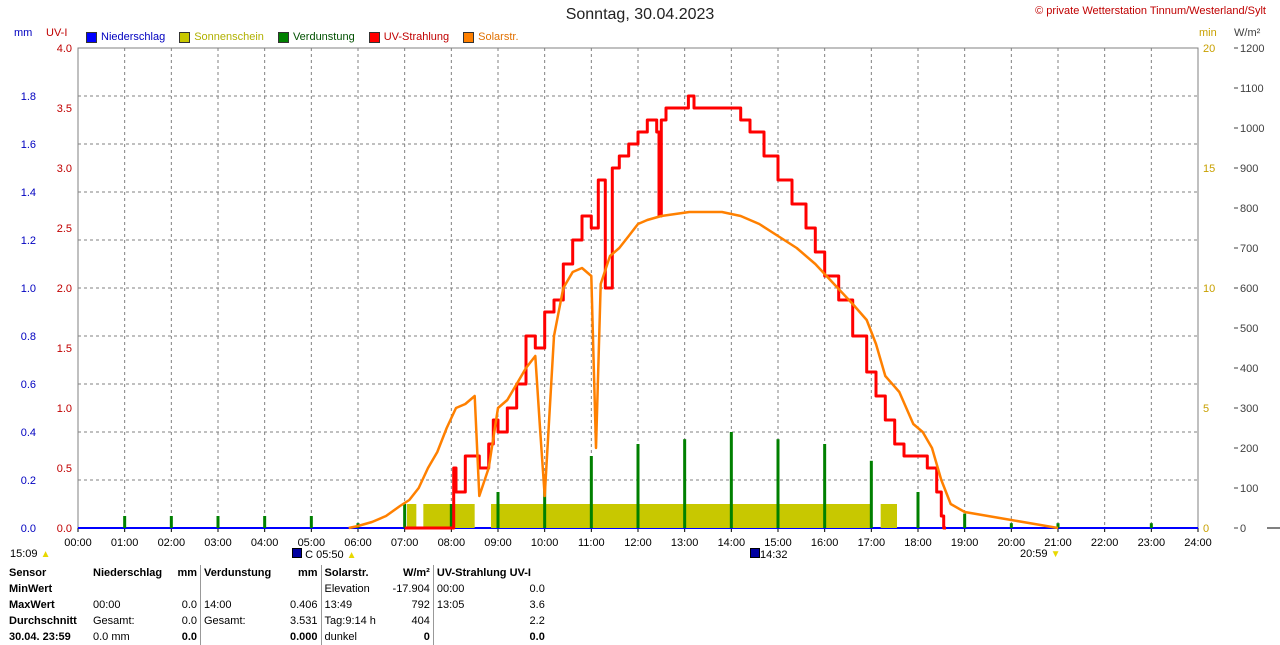 Image resolution: width=1280 pixels, height=645 pixels. I want to click on legend-item-verdunstung: Verdunstung, so click(316, 37).